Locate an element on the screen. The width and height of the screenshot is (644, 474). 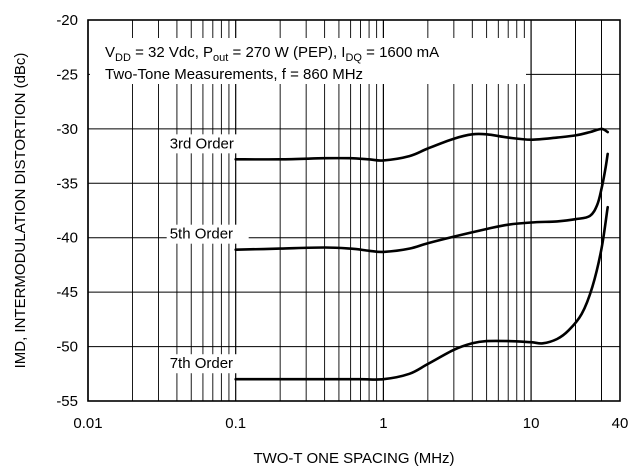
pout-value: = 270 W (PEP), I is located at coordinates (286, 52).